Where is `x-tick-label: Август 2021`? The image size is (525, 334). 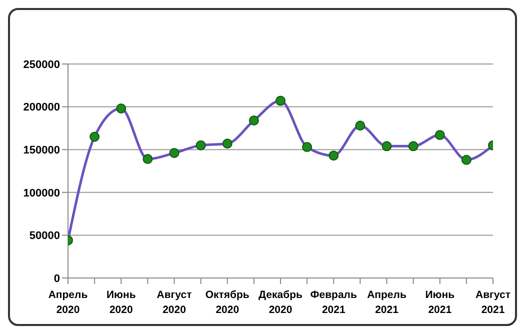 x-tick-label: Август 2021 is located at coordinates (493, 302).